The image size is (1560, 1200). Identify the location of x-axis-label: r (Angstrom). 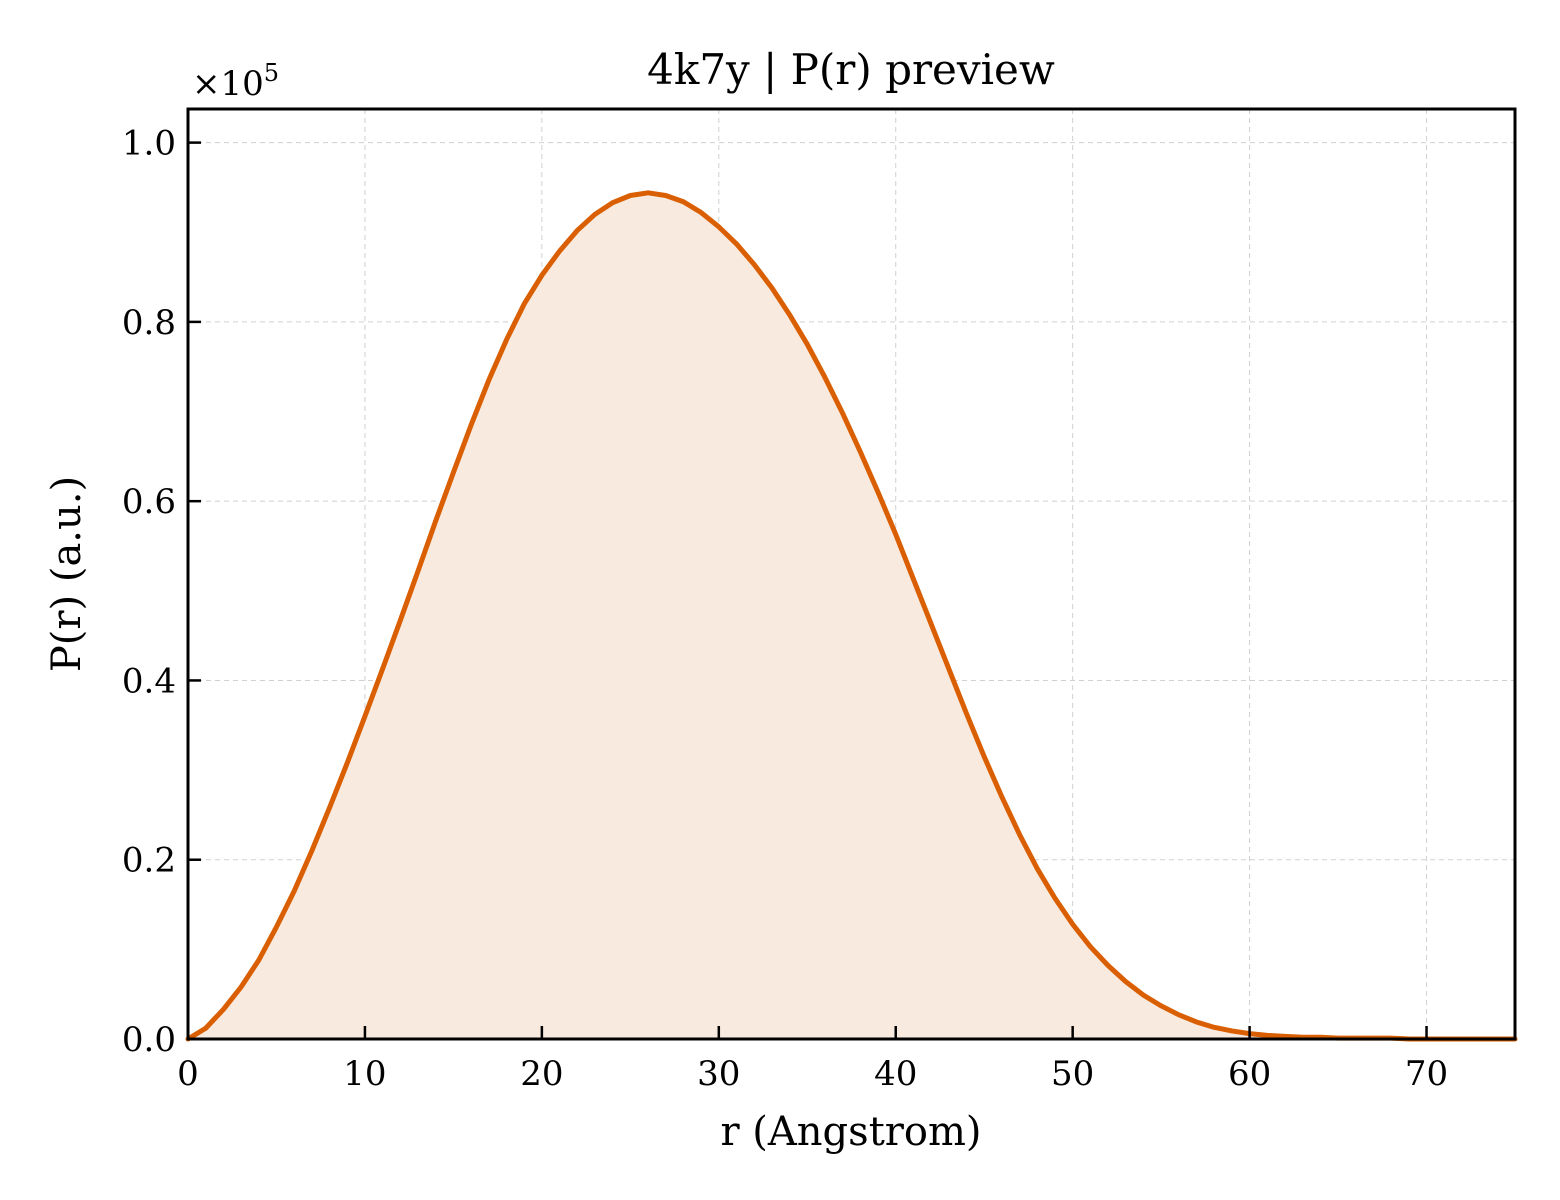
(850, 1132).